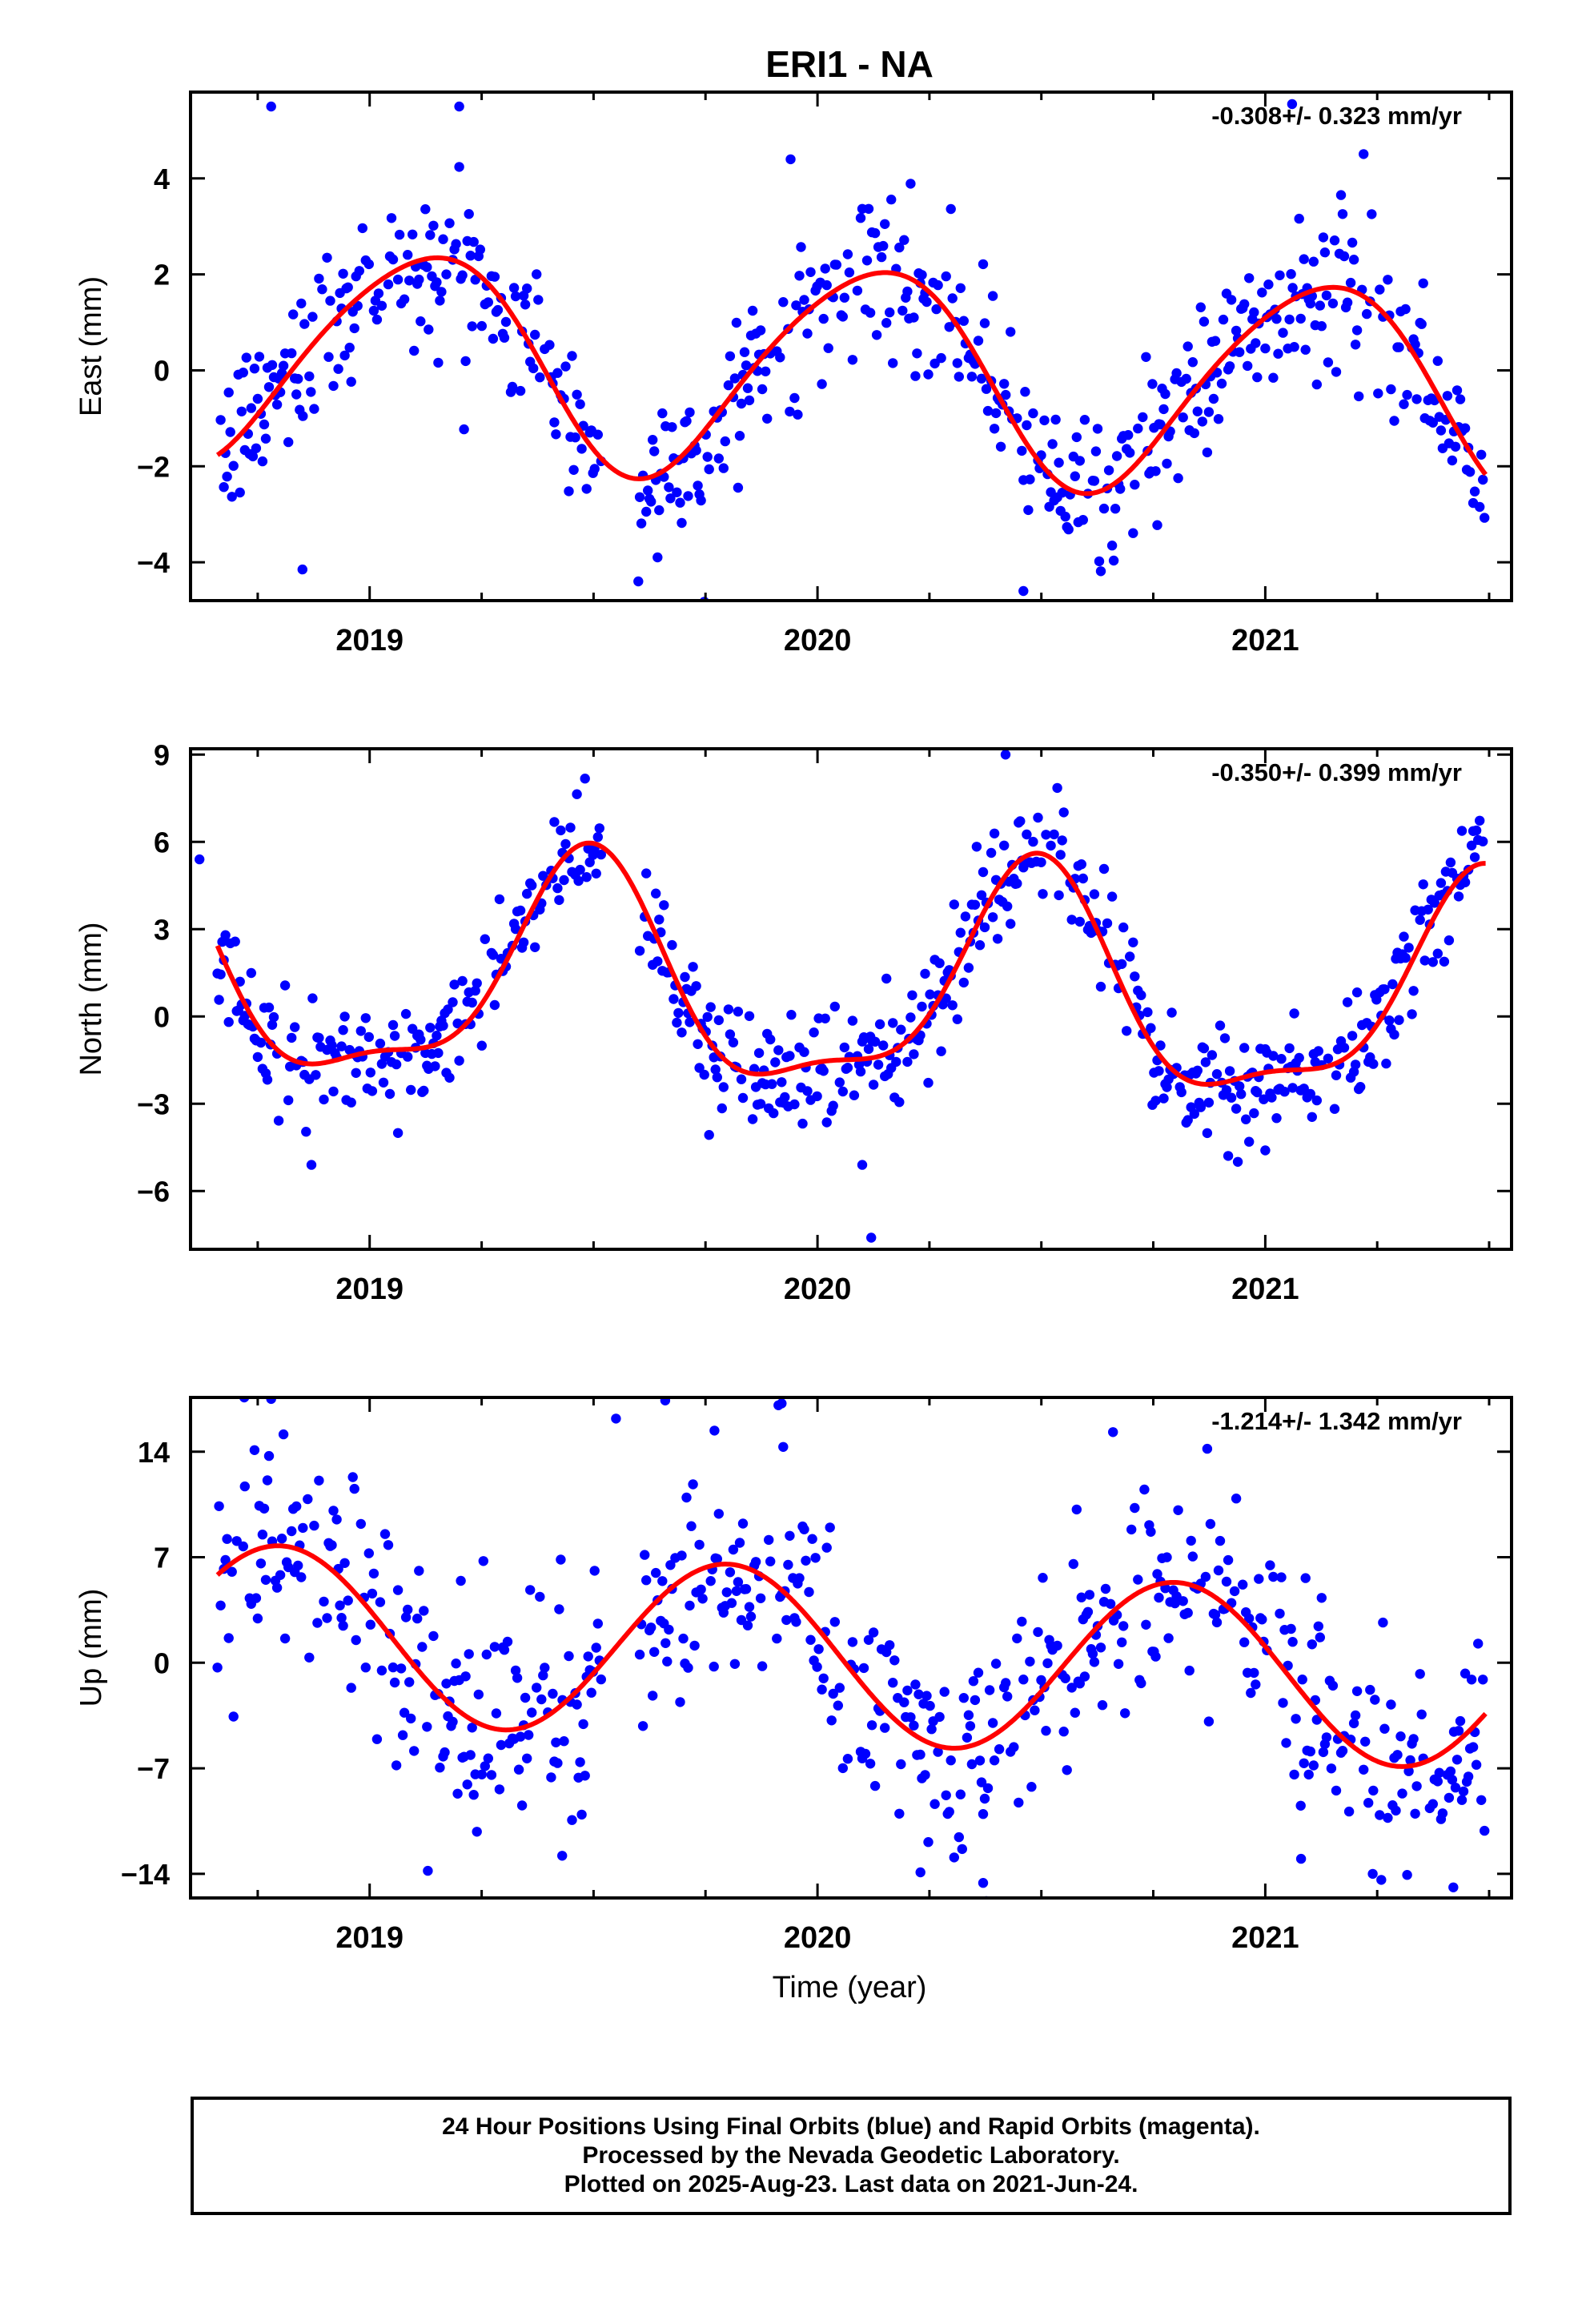 This screenshot has width=1582, height=2324. Describe the element at coordinates (162, 1558) in the screenshot. I see `y-tick-label: 7` at that location.